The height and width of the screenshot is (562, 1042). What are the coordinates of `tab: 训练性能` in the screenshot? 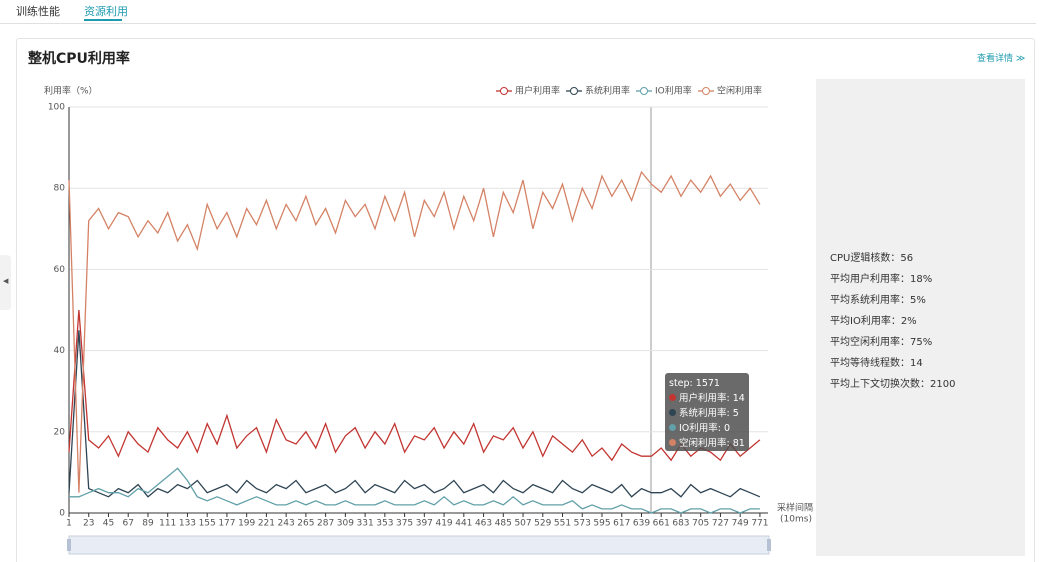 It's located at (38, 11).